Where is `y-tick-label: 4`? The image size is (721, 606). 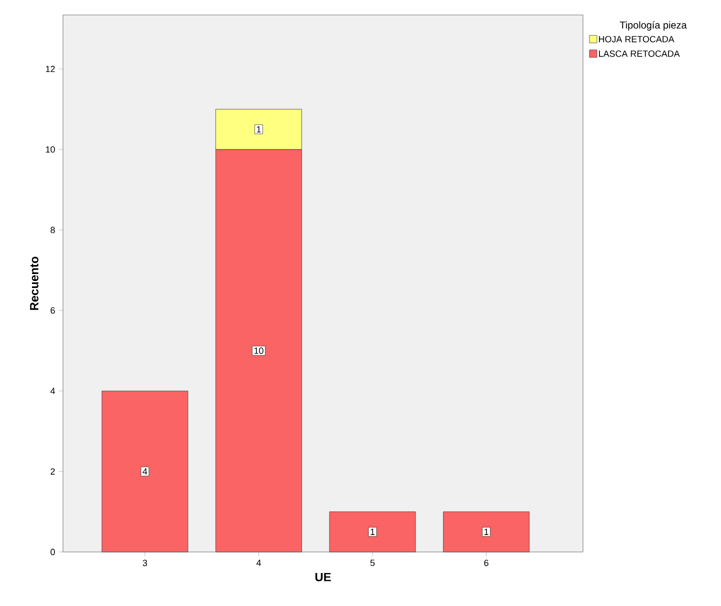 y-tick-label: 4 is located at coordinates (52, 391).